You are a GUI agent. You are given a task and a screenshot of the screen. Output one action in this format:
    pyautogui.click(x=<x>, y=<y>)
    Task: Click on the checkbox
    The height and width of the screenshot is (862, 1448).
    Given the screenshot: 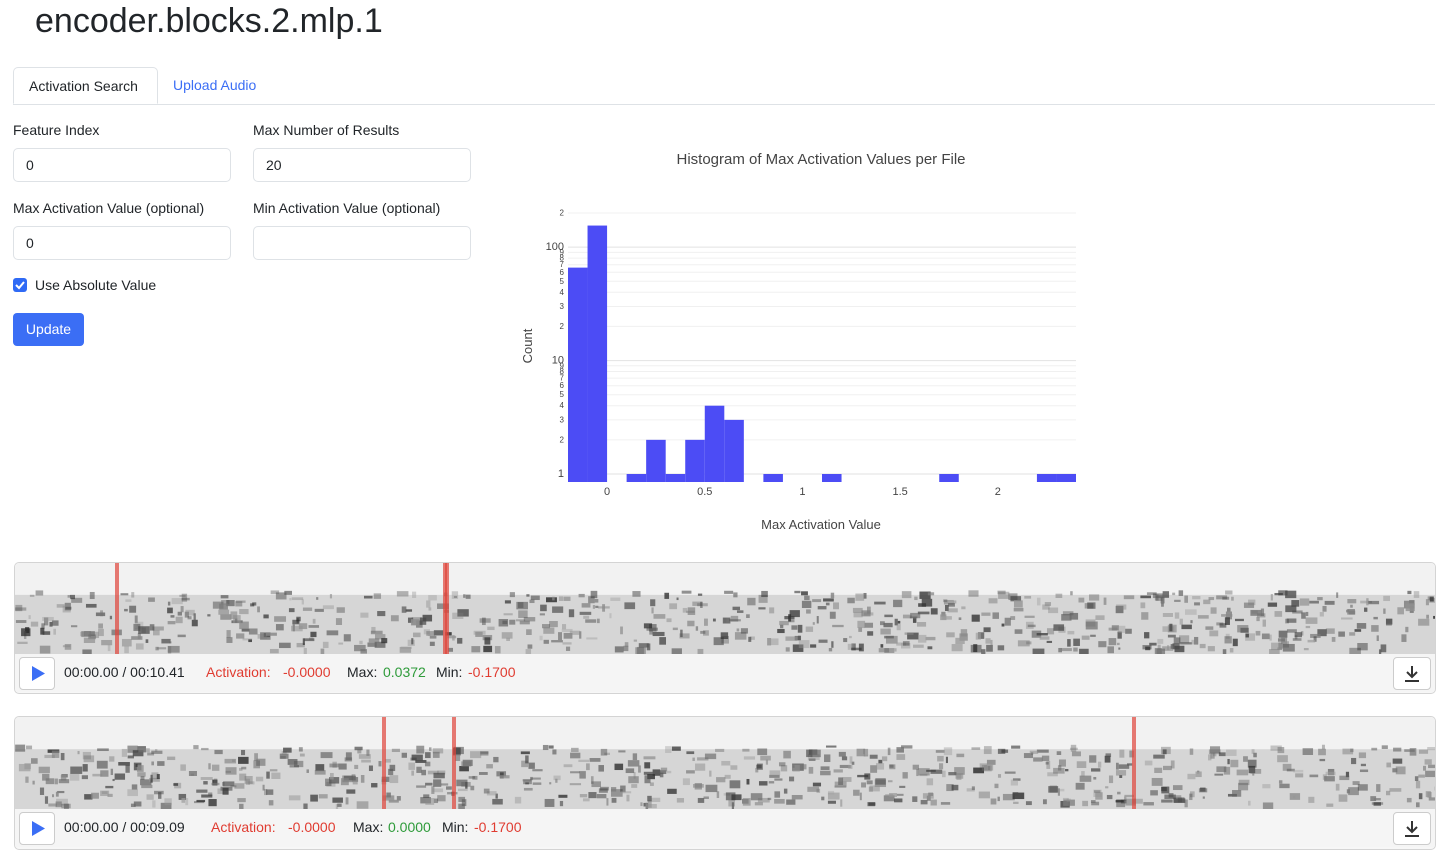 What is the action you would take?
    pyautogui.click(x=20, y=285)
    